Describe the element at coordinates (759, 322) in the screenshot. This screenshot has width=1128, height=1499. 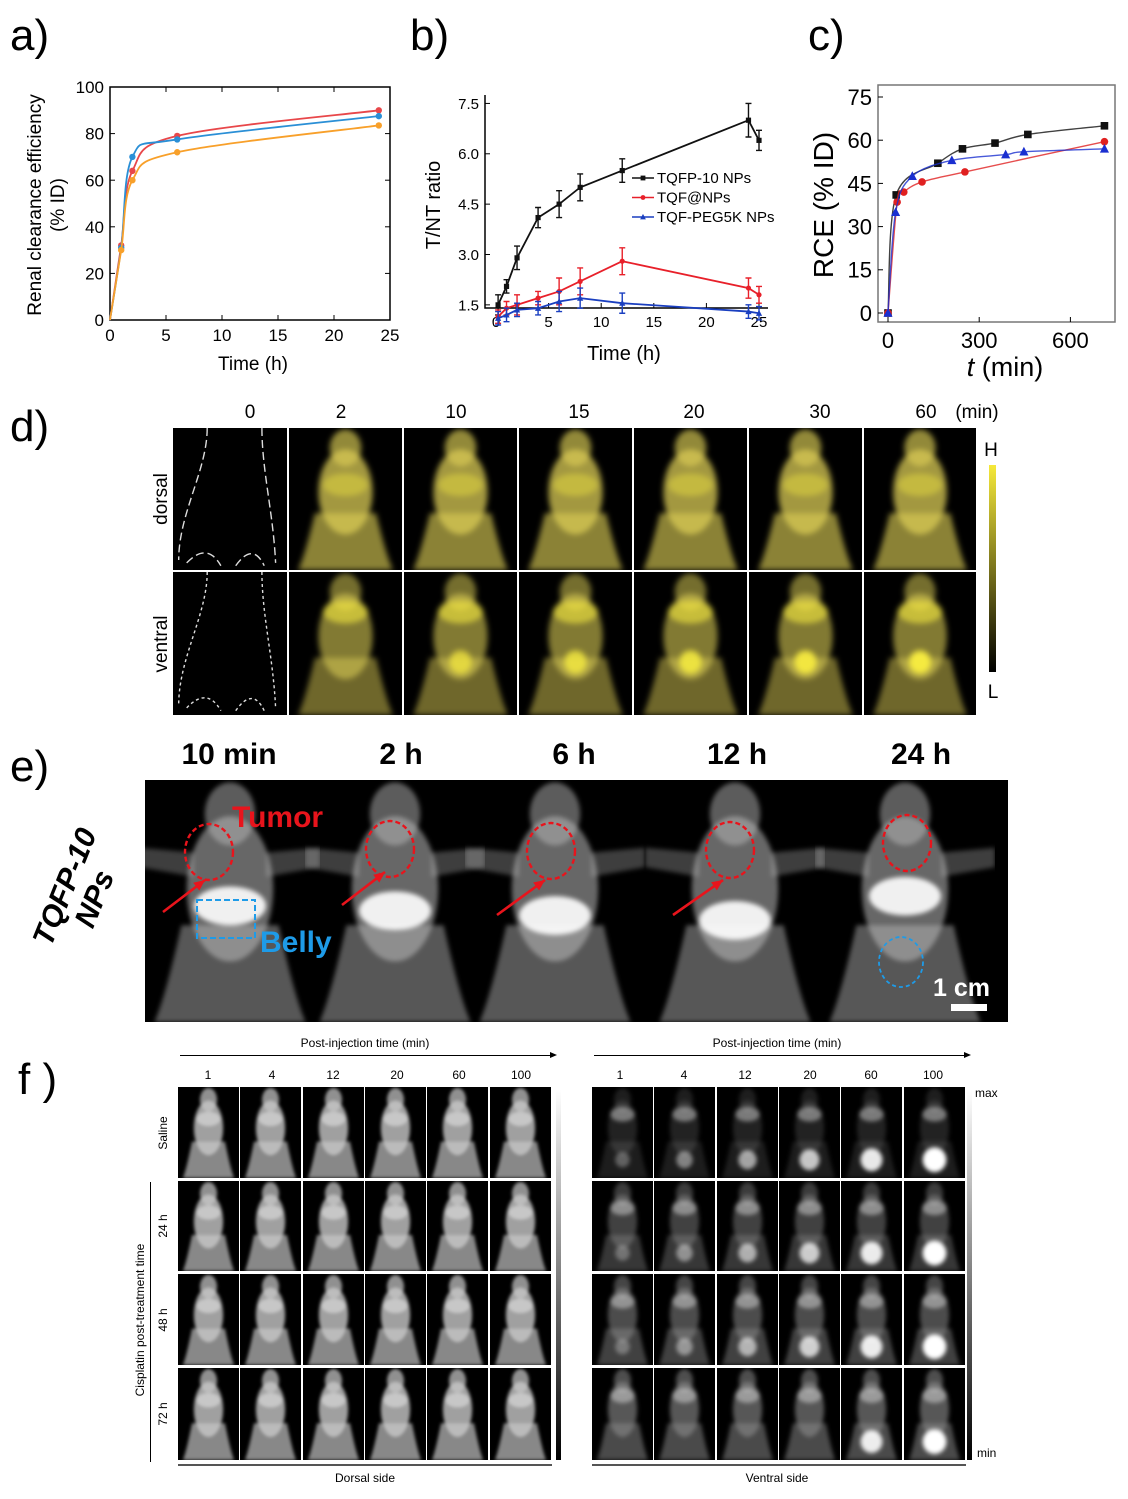
I see `x-tick-label: 25` at that location.